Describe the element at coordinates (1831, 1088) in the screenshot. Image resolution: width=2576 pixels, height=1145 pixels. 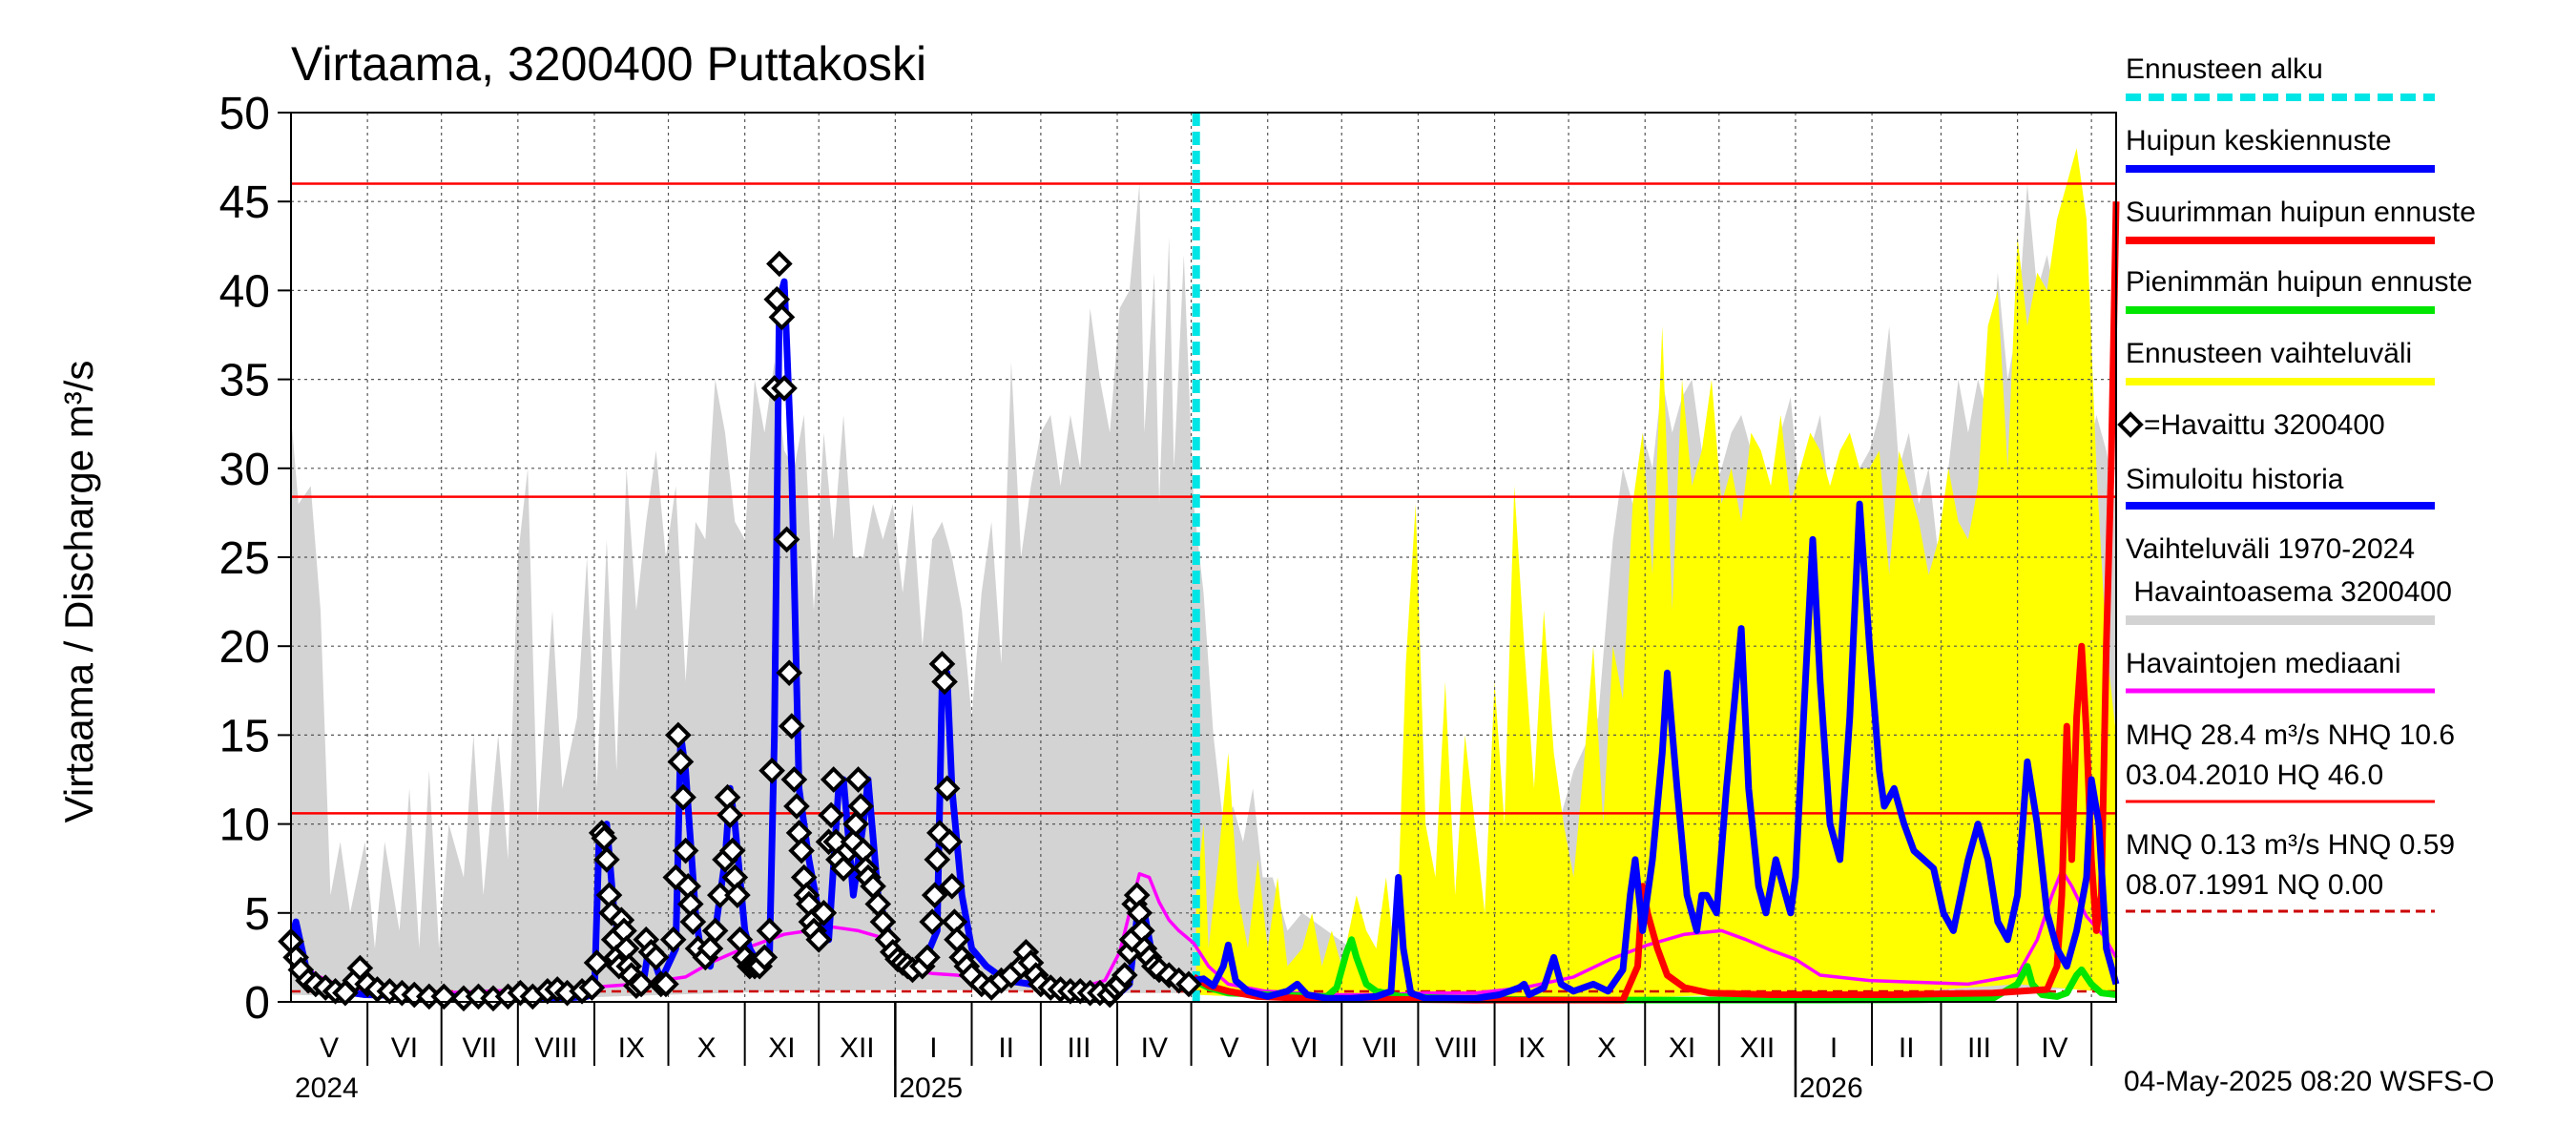
I see `x-year-label: 2026` at that location.